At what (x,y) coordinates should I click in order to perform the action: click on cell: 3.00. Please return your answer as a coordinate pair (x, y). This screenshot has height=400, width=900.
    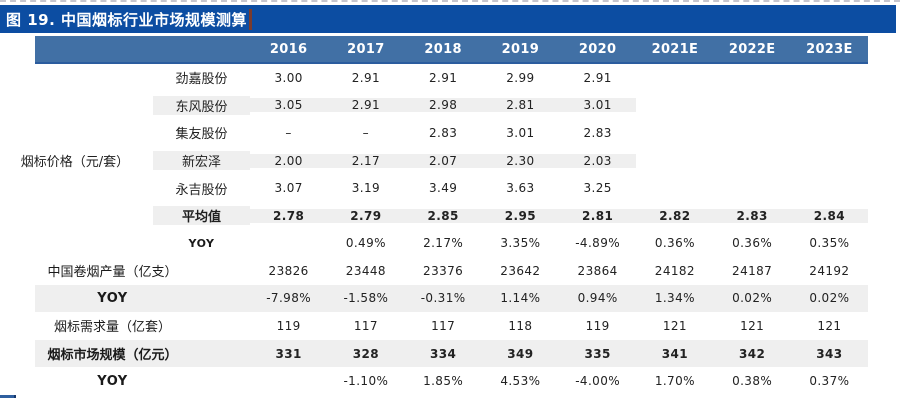
    Looking at the image, I should click on (288, 77).